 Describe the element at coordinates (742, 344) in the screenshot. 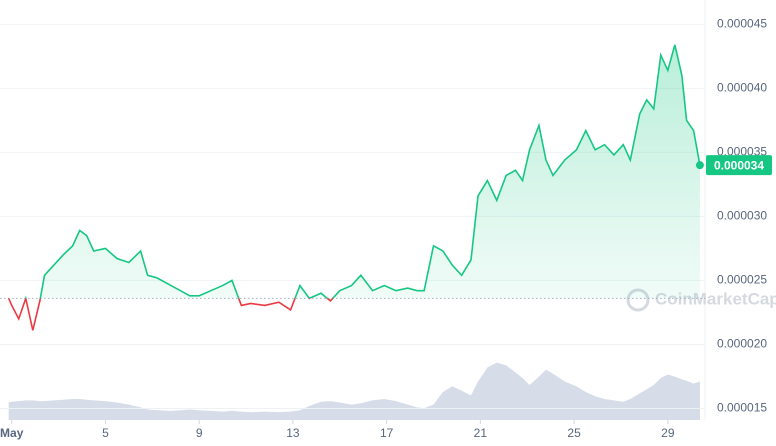

I see `y-tick-label: 0.000020` at that location.